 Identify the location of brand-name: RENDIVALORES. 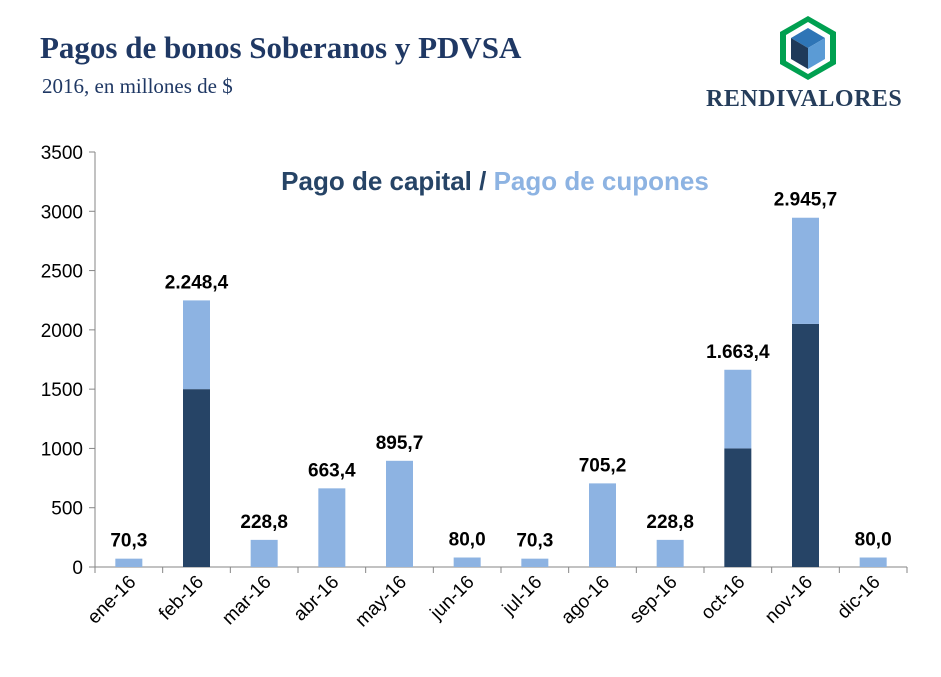
(804, 99).